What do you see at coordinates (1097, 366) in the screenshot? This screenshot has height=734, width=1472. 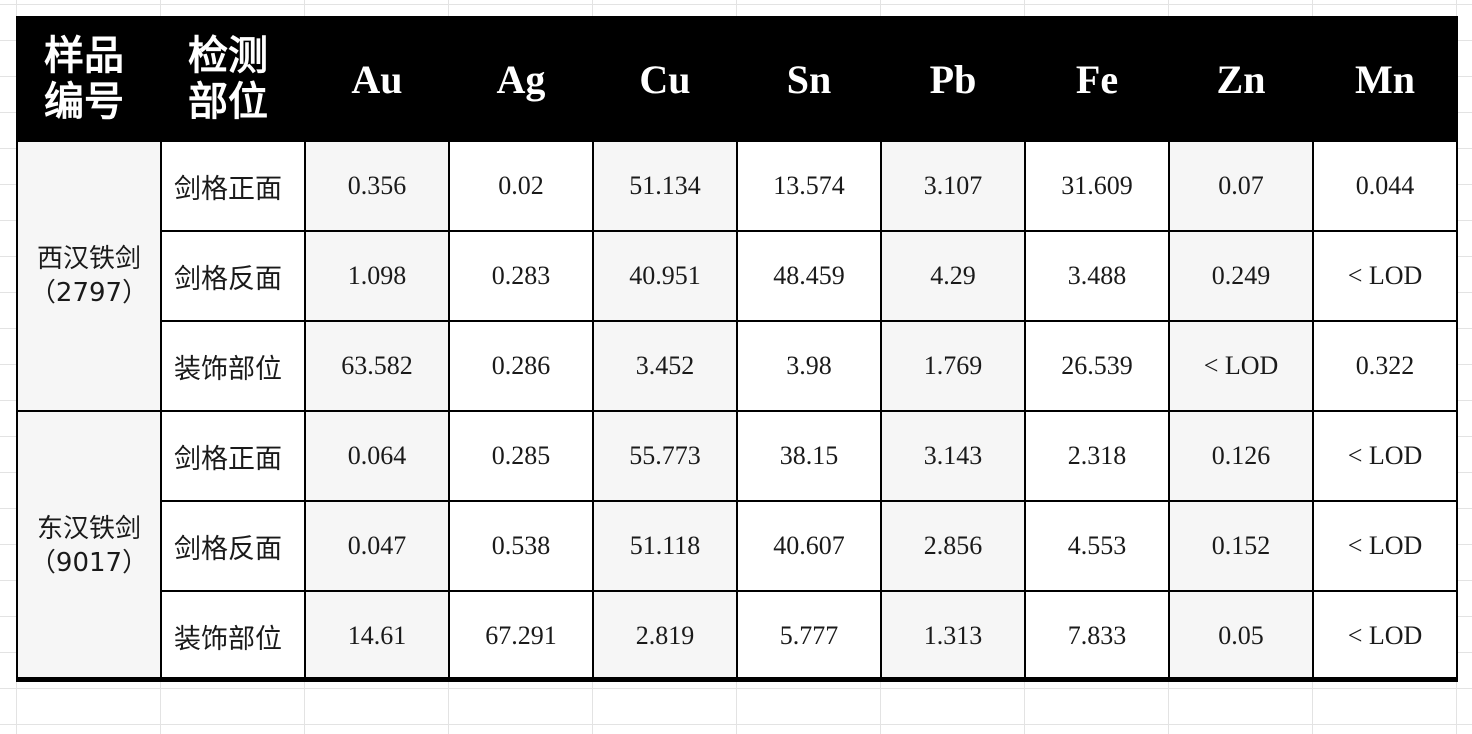 I see `value-cell: 26.539` at bounding box center [1097, 366].